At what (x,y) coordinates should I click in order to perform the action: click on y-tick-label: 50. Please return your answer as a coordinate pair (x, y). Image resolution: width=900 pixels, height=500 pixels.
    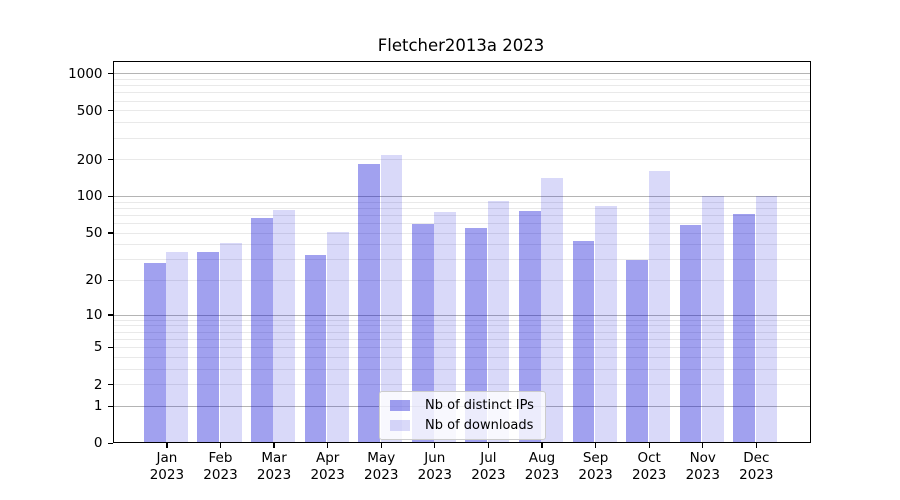
    Looking at the image, I should click on (94, 232).